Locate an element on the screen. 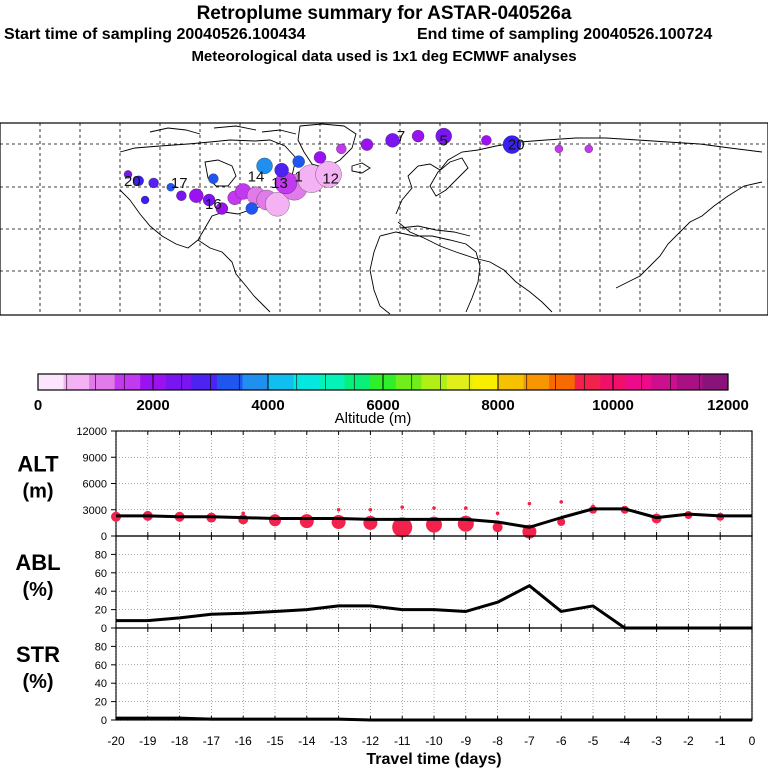 The width and height of the screenshot is (768, 768). trajectory-labels: 20 17 16 14 13 1 12 7 5 20 is located at coordinates (324, 170).